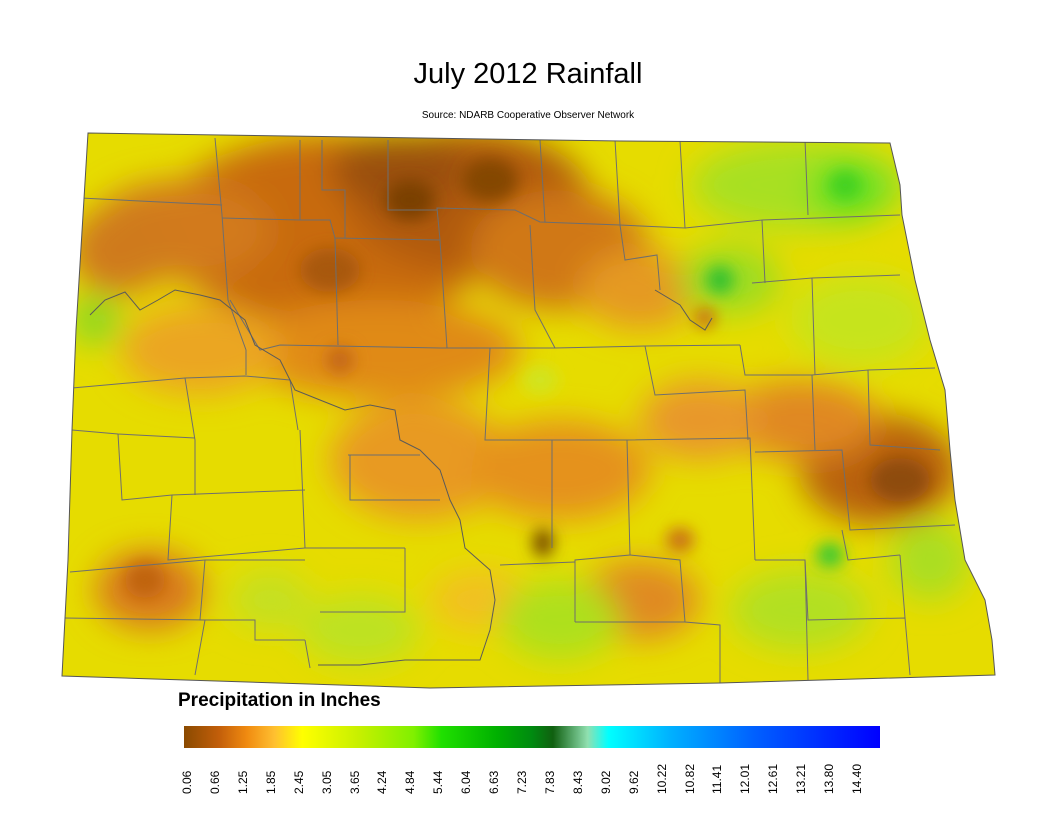  I want to click on legend-tick-label: 2.45, so click(298, 782).